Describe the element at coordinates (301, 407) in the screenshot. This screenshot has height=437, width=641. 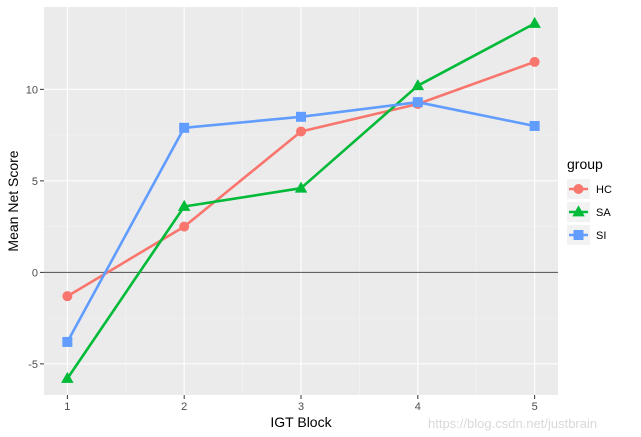
I see `x-tick-label: 3` at that location.